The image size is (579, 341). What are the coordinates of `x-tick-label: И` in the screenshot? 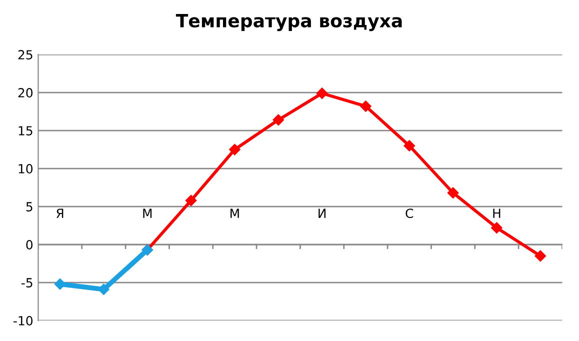 It's located at (322, 213).